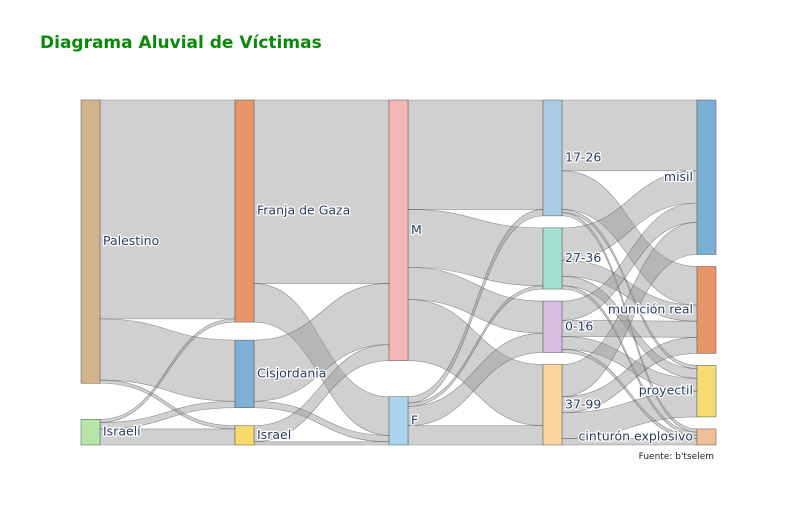 The width and height of the screenshot is (797, 525). I want to click on source-note: Fuente: b'tselem, so click(676, 457).